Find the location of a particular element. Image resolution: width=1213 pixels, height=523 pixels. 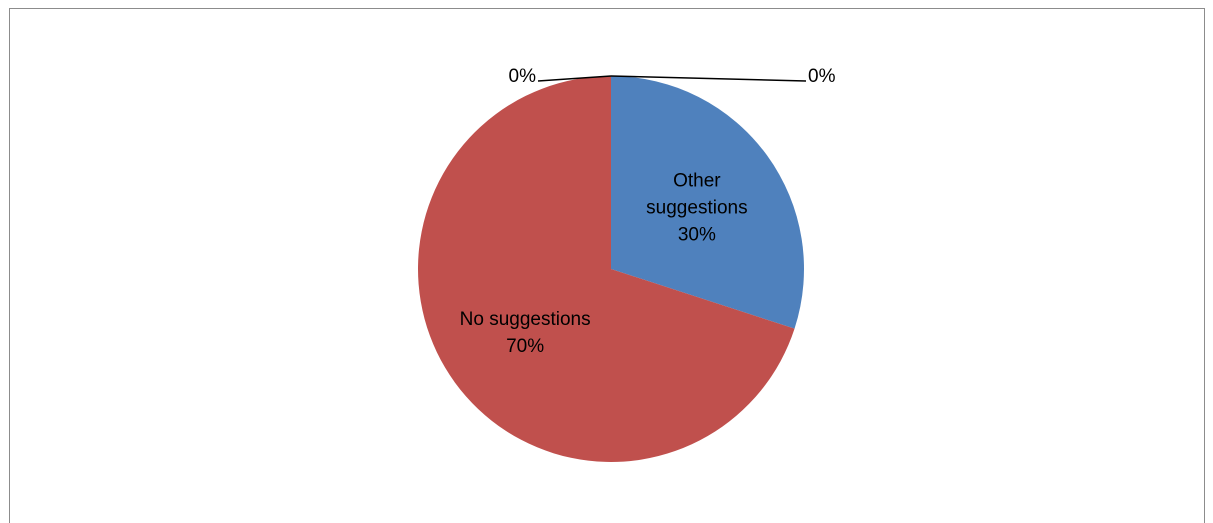

leader-lines is located at coordinates (672, 78).